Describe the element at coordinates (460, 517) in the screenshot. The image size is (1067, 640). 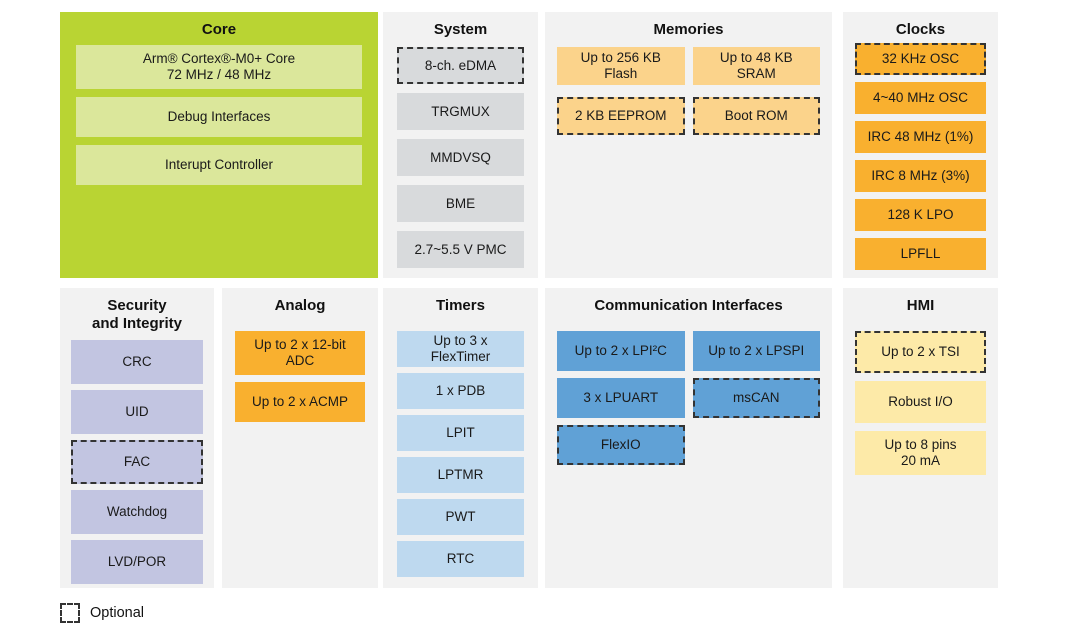
I see `block-pwt: PWT` at that location.